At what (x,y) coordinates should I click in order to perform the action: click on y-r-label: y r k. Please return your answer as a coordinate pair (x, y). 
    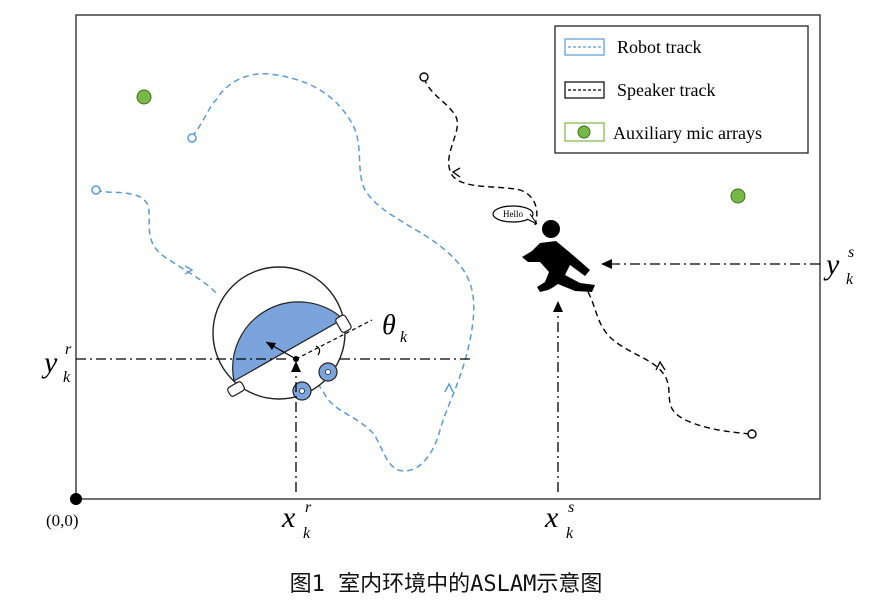
    Looking at the image, I should click on (56, 363).